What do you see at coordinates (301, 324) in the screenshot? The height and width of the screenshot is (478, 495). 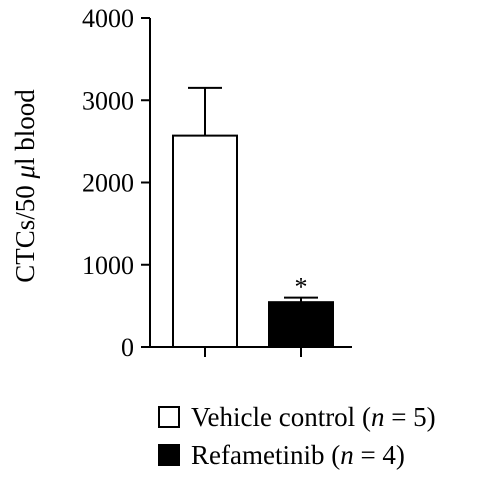 I see `bar-refametinib` at bounding box center [301, 324].